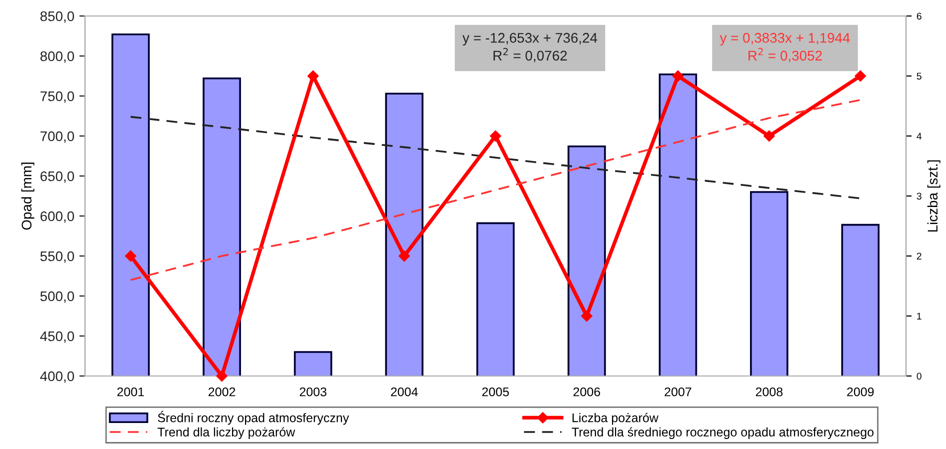  Describe the element at coordinates (57, 297) in the screenshot. I see `y-tick-label: 500,0` at that location.